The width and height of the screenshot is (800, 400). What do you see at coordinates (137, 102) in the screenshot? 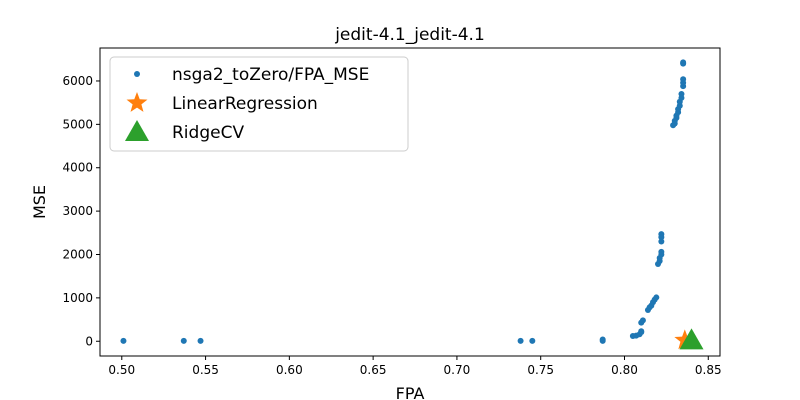
I see `legend-marker-star` at bounding box center [137, 102].